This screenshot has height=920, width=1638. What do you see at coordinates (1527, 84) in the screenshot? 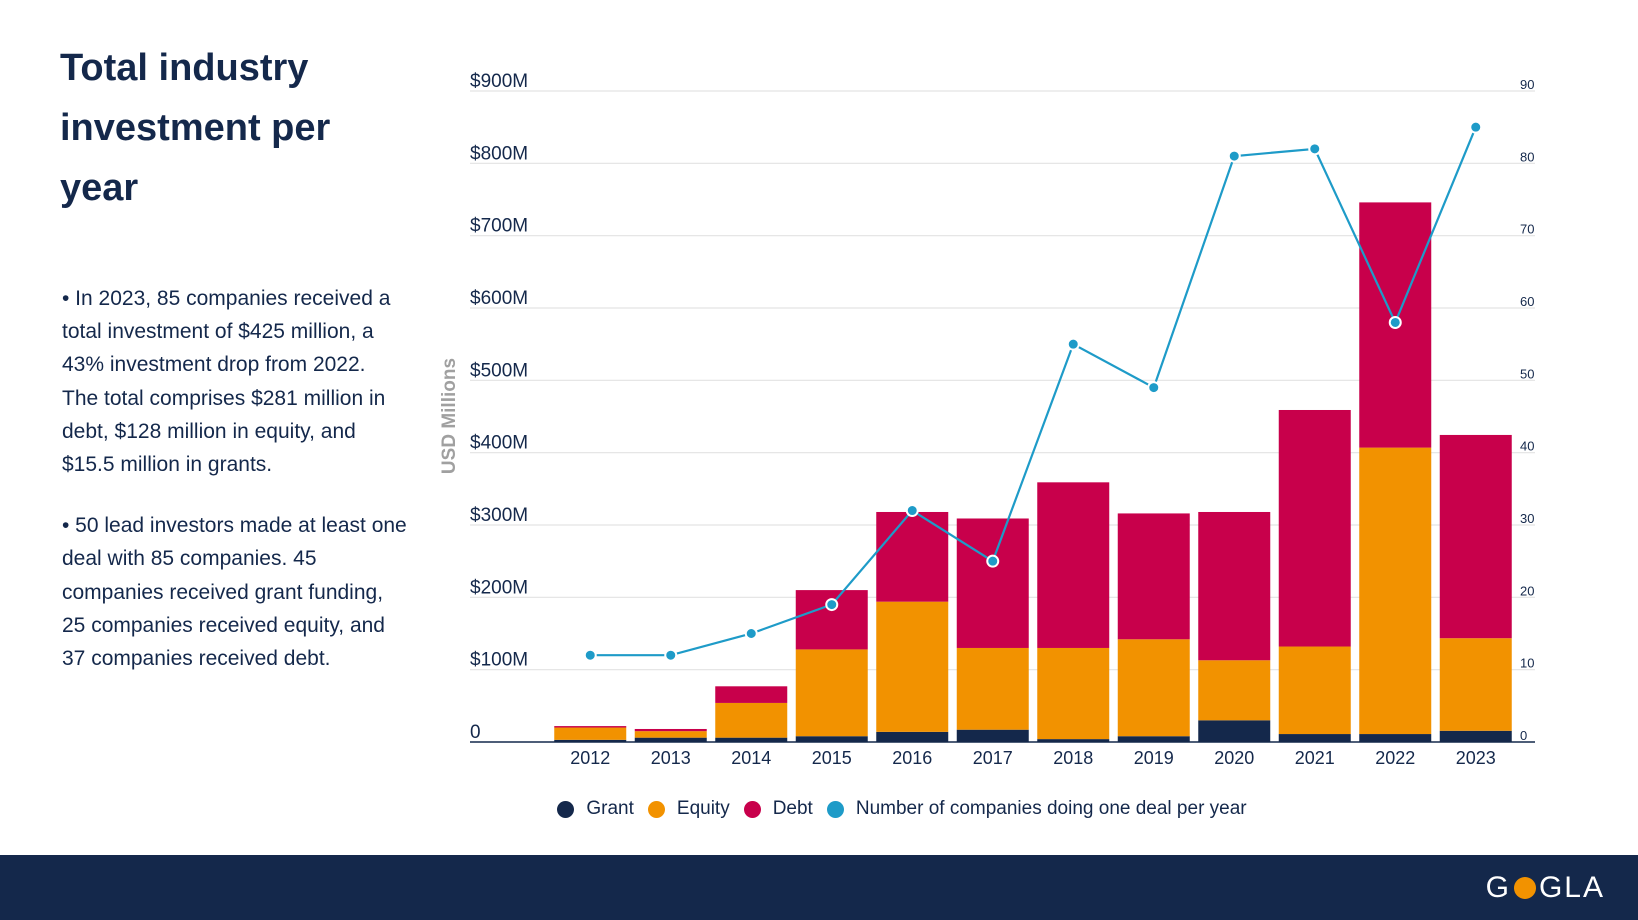
I see `y2-tick-label: 90` at bounding box center [1527, 84].